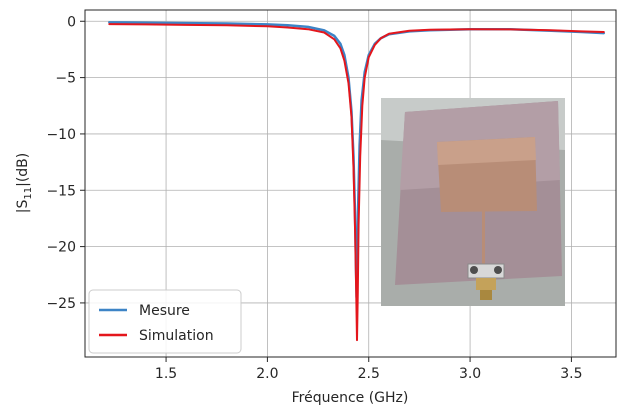  Describe the element at coordinates (71, 22) in the screenshot. I see `y-tick-label: 0` at that location.